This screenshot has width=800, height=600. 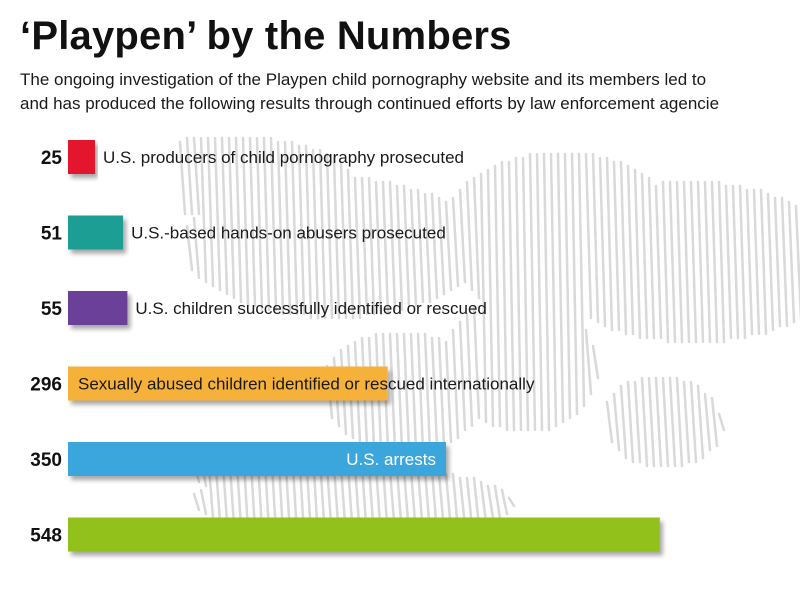 I want to click on value-label-6: 548, so click(x=46, y=536).